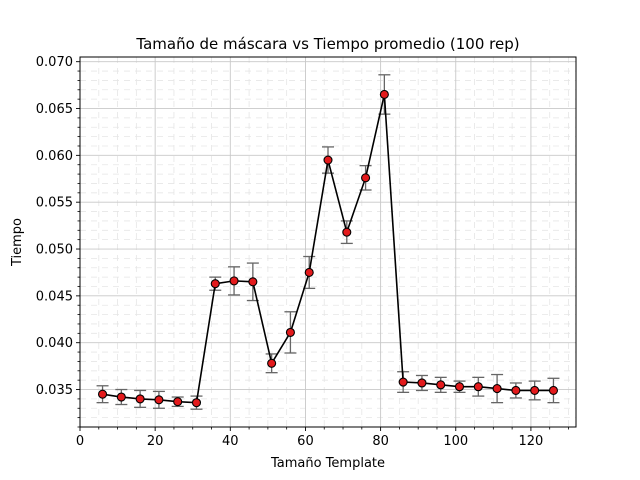 This screenshot has height=480, width=640. What do you see at coordinates (327, 463) in the screenshot?
I see `x-axis-label: Tamaño Template` at bounding box center [327, 463].